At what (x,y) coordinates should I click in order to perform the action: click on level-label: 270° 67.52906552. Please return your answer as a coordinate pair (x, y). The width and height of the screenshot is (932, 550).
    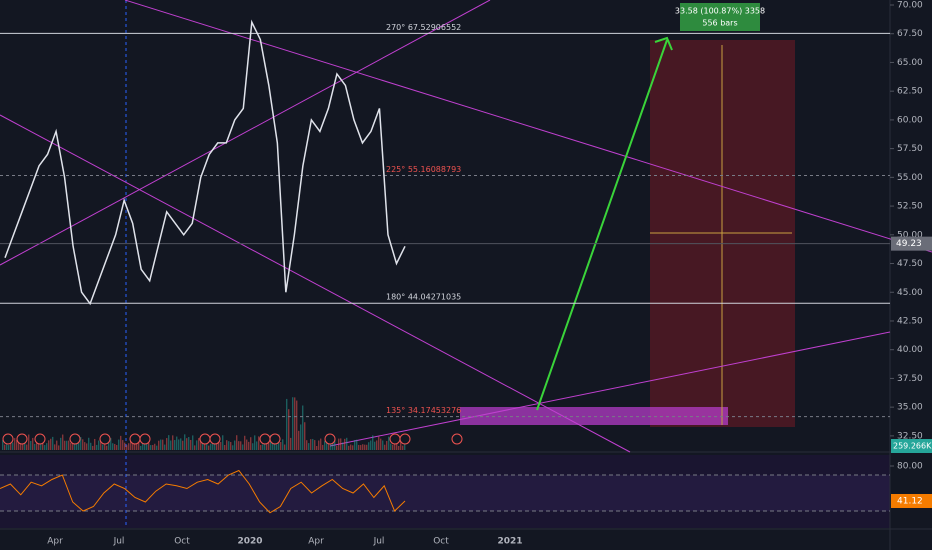
    Looking at the image, I should click on (423, 27).